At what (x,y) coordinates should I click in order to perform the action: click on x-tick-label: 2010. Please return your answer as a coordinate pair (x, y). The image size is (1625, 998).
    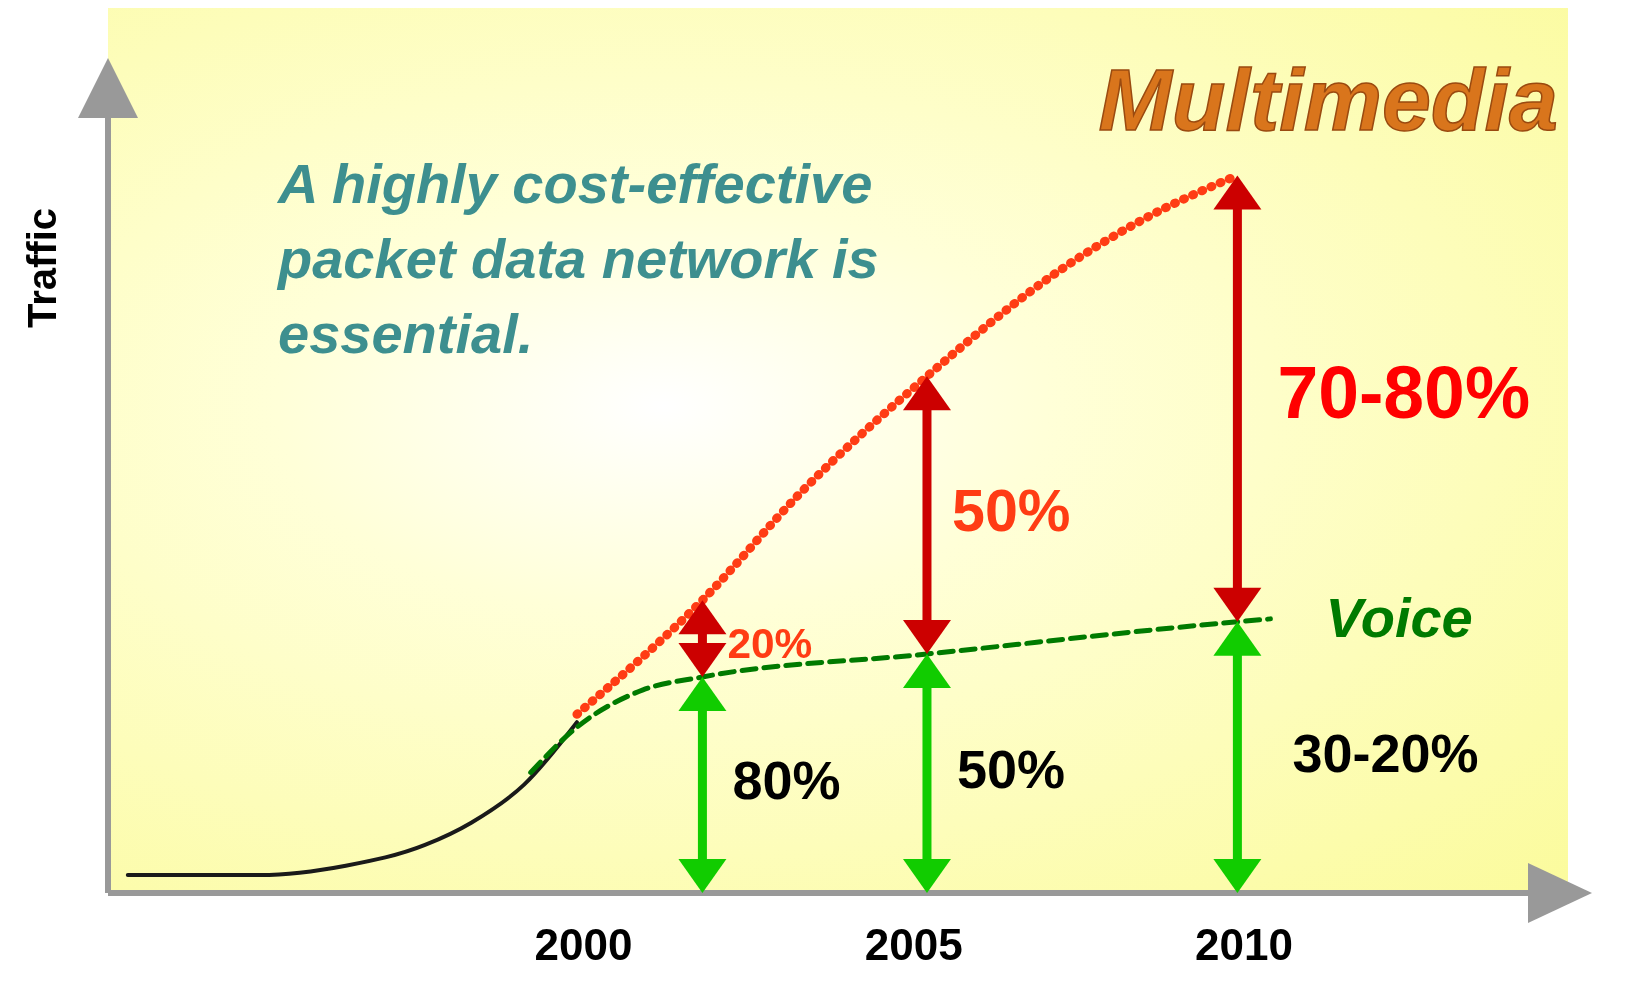
    Looking at the image, I should click on (1244, 945).